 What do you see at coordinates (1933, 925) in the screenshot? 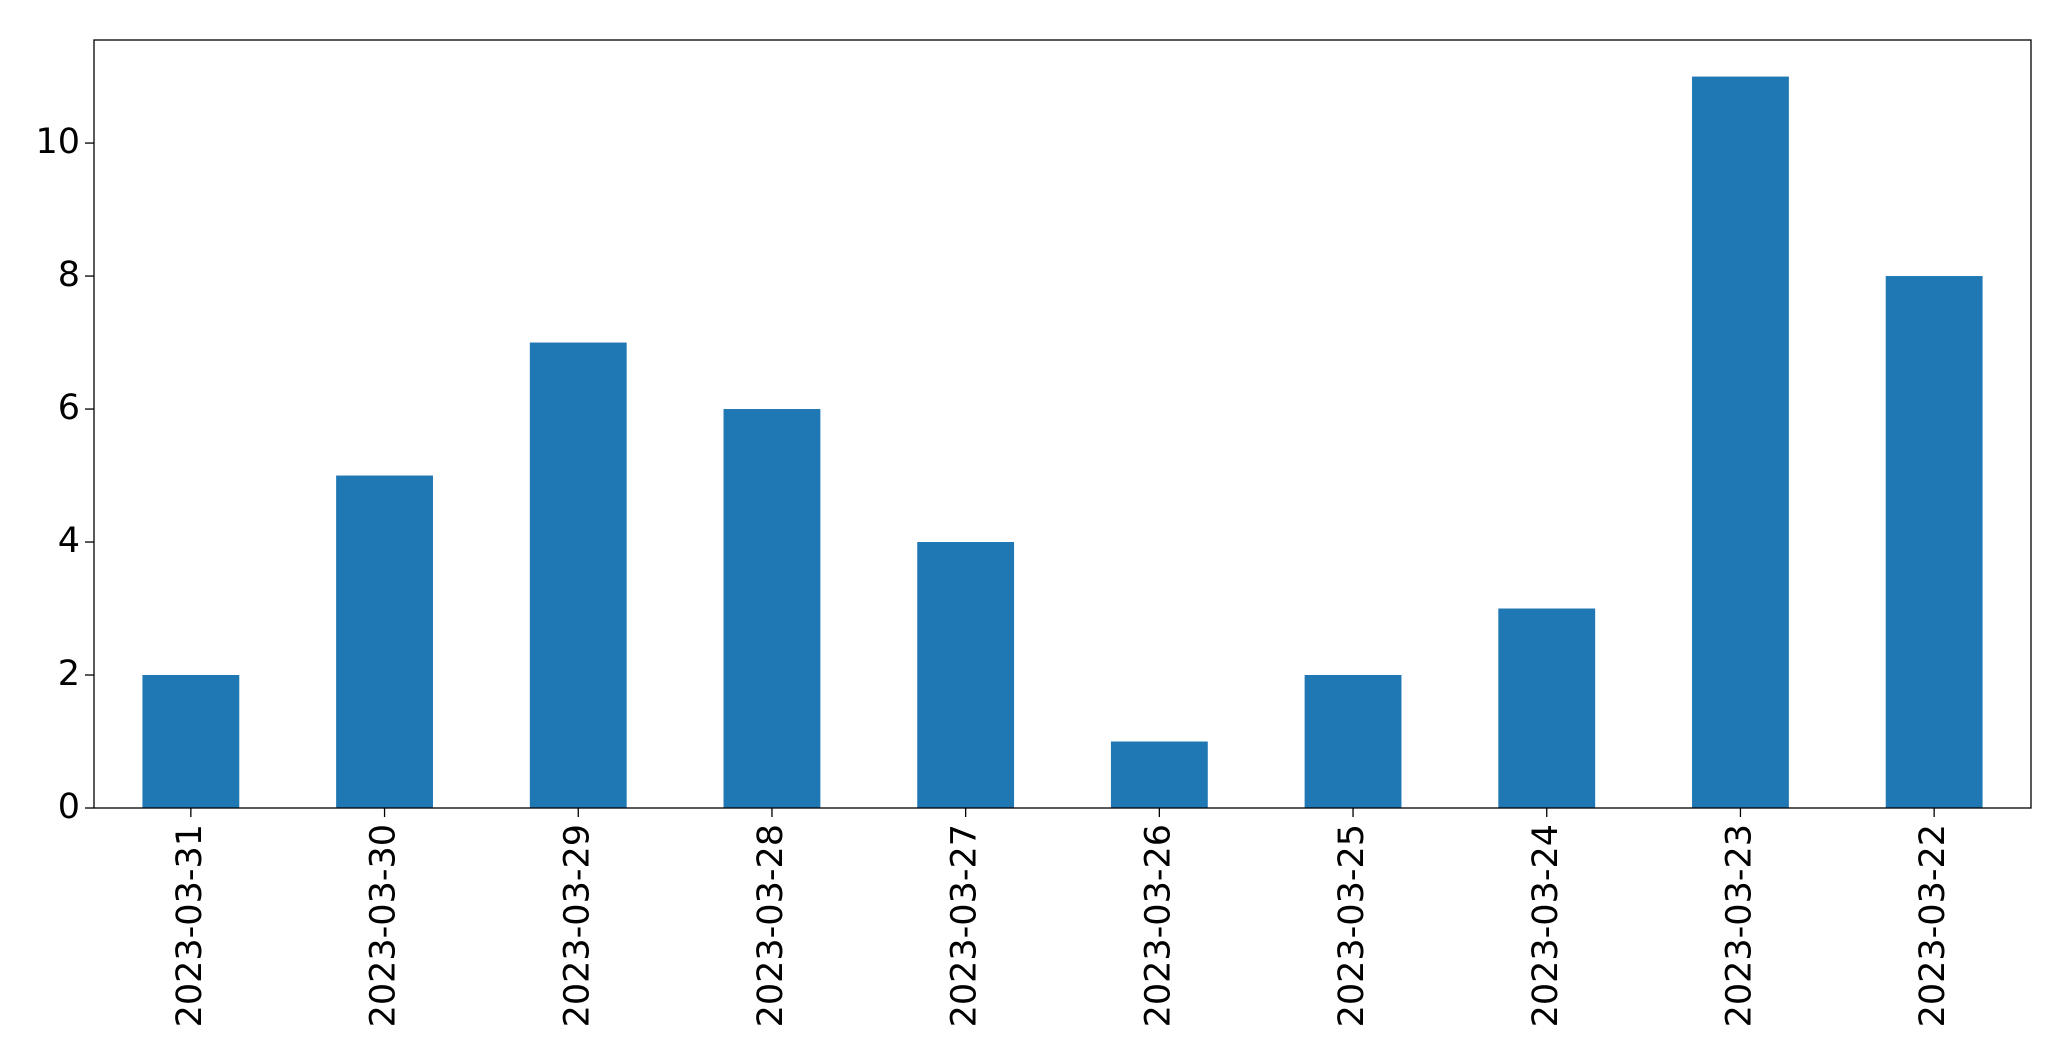
I see `x-tick-label: 2023-03-22` at bounding box center [1933, 925].